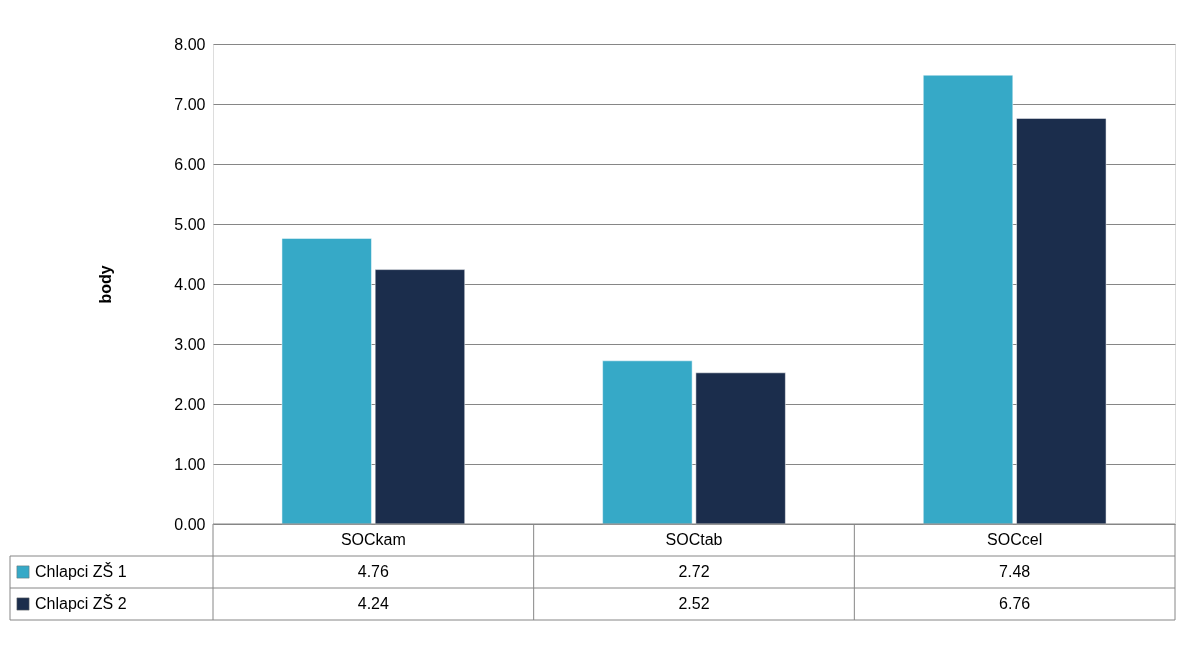  What do you see at coordinates (373, 539) in the screenshot?
I see `x-tick-label: SOCkam` at bounding box center [373, 539].